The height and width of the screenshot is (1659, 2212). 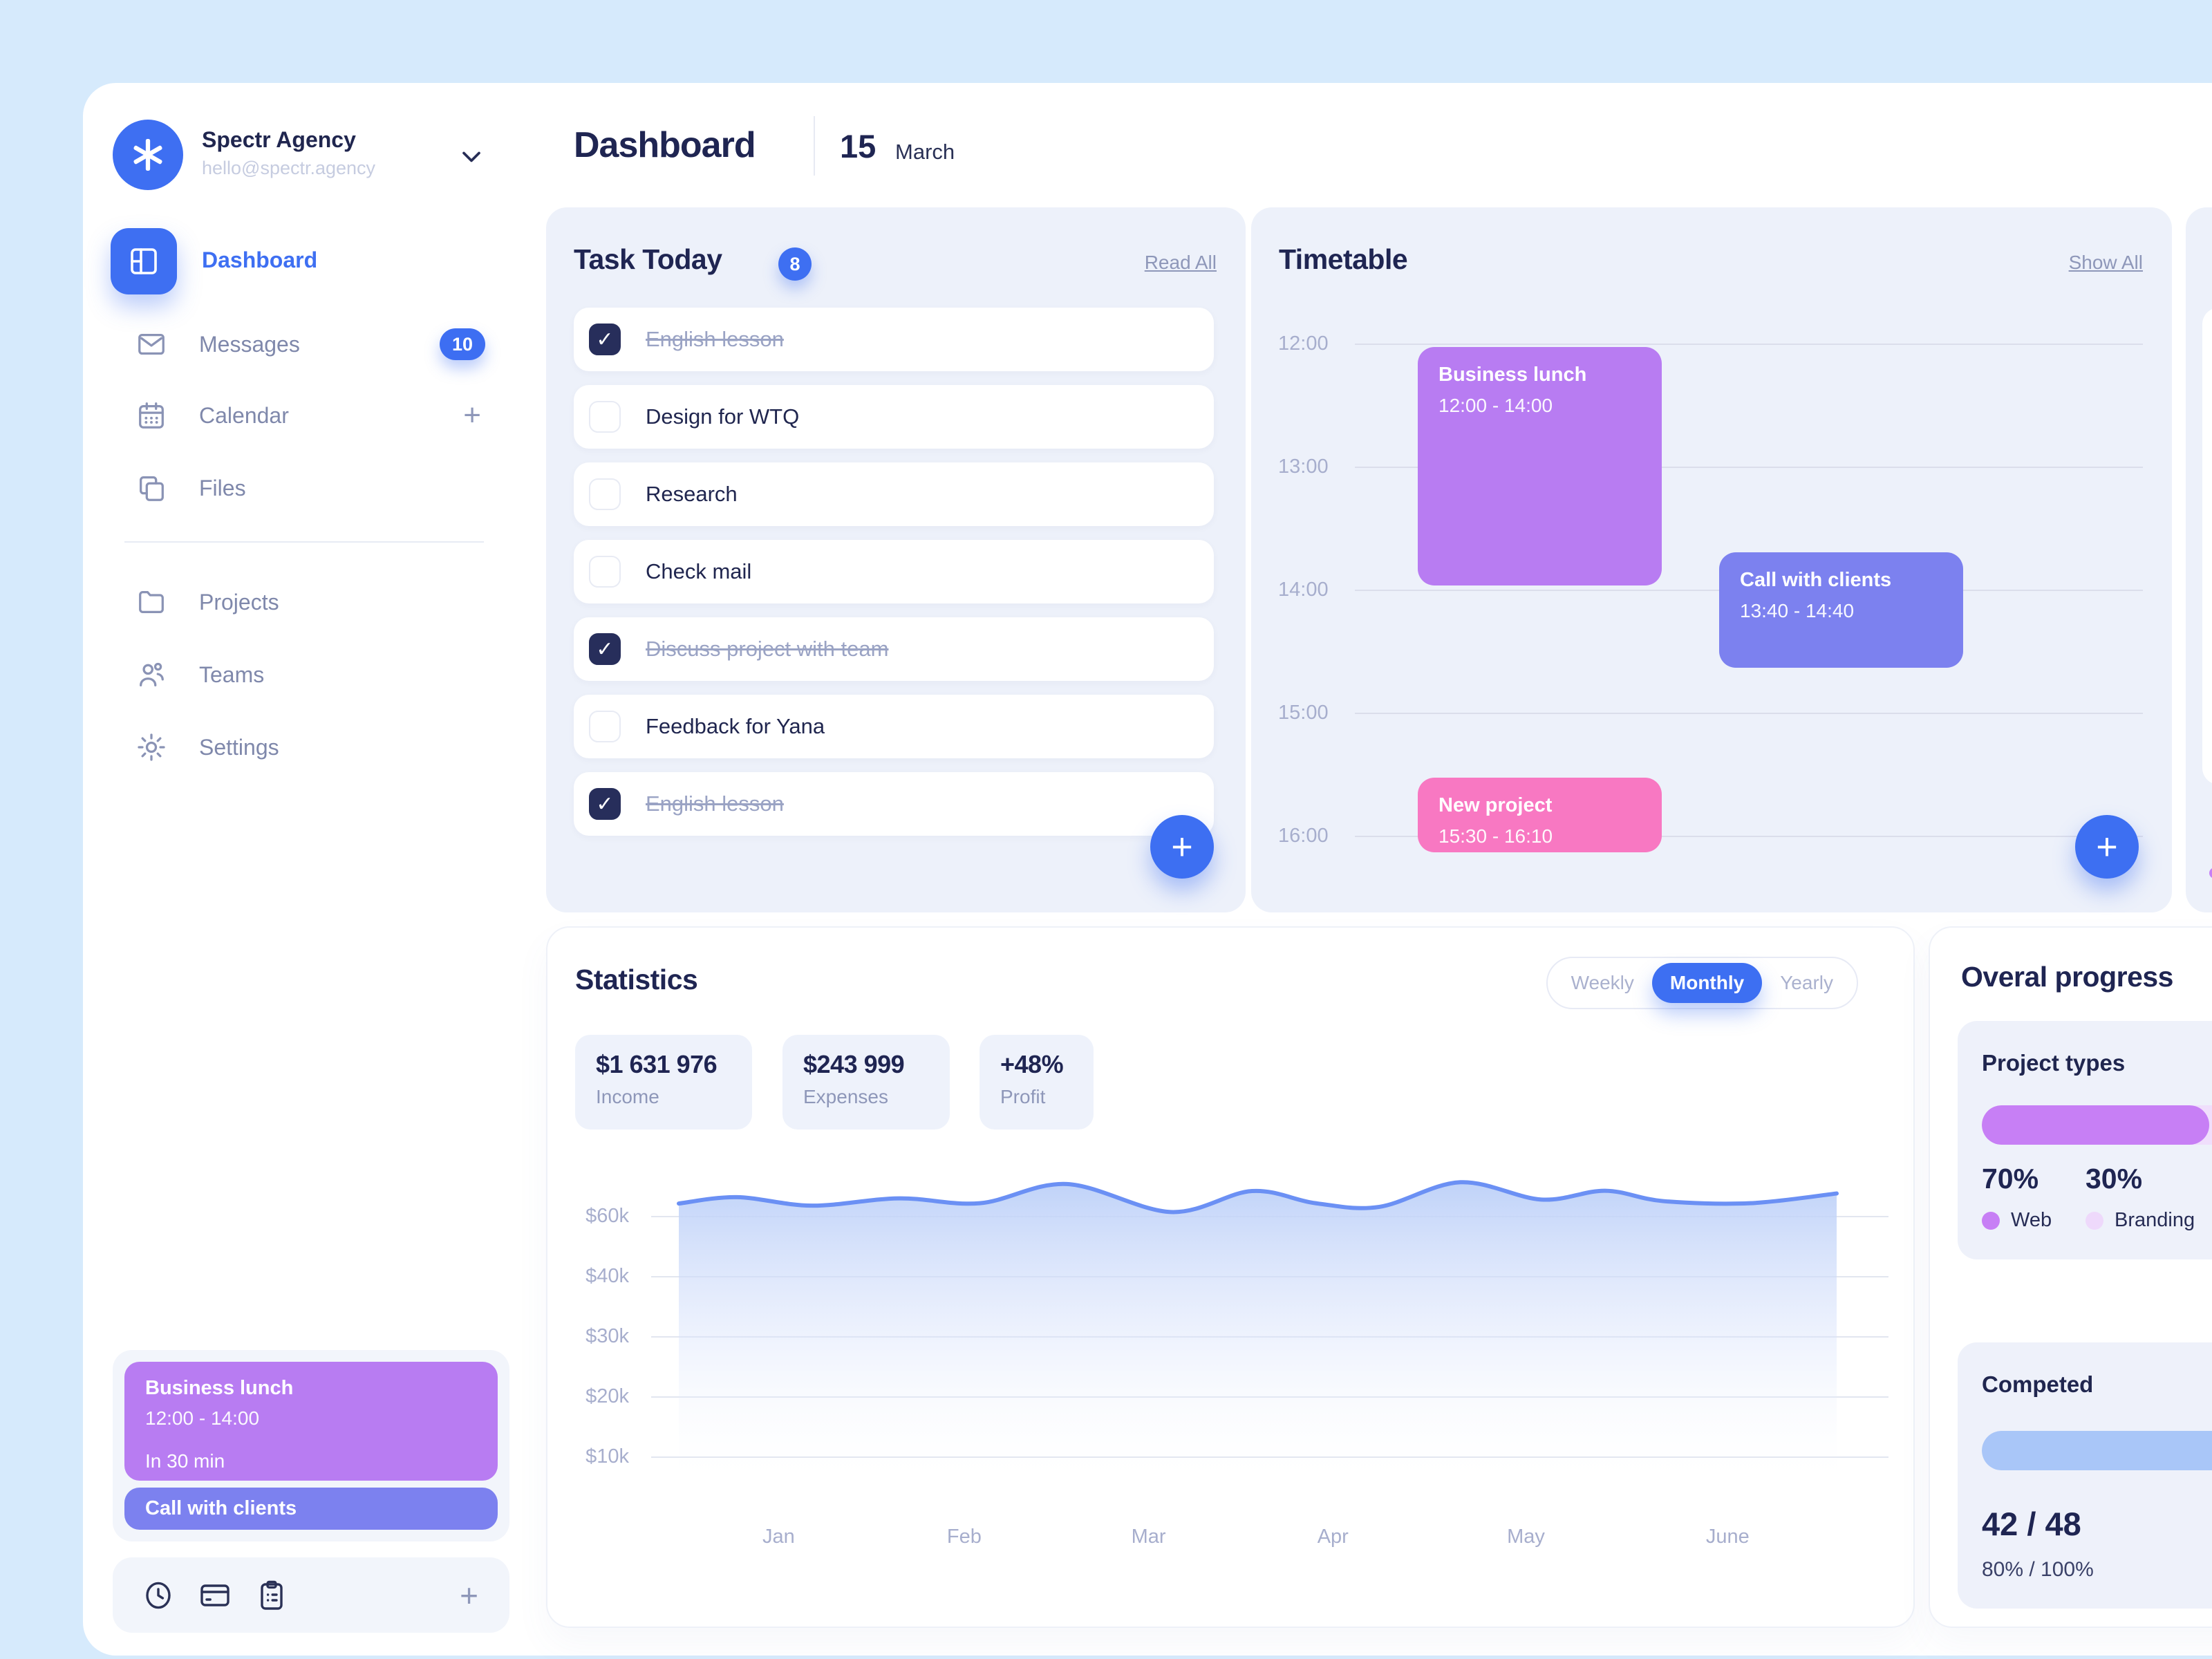 What do you see at coordinates (1333, 1537) in the screenshot?
I see `x-tick-label: Apr` at bounding box center [1333, 1537].